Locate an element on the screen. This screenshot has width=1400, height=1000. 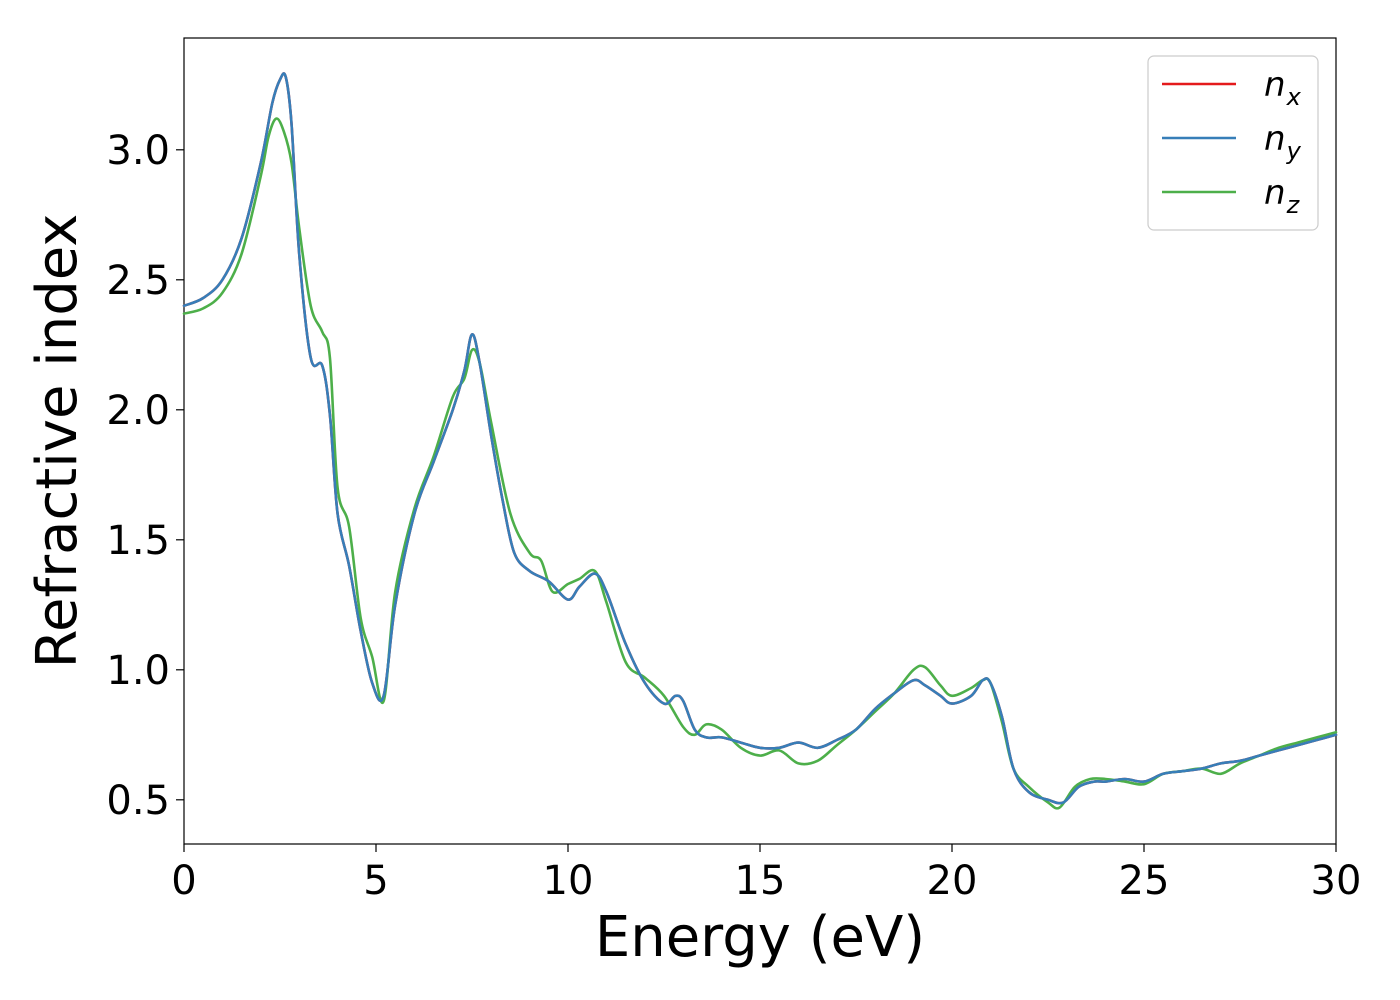
y-tick-label: 1.5 is located at coordinates (138, 541).